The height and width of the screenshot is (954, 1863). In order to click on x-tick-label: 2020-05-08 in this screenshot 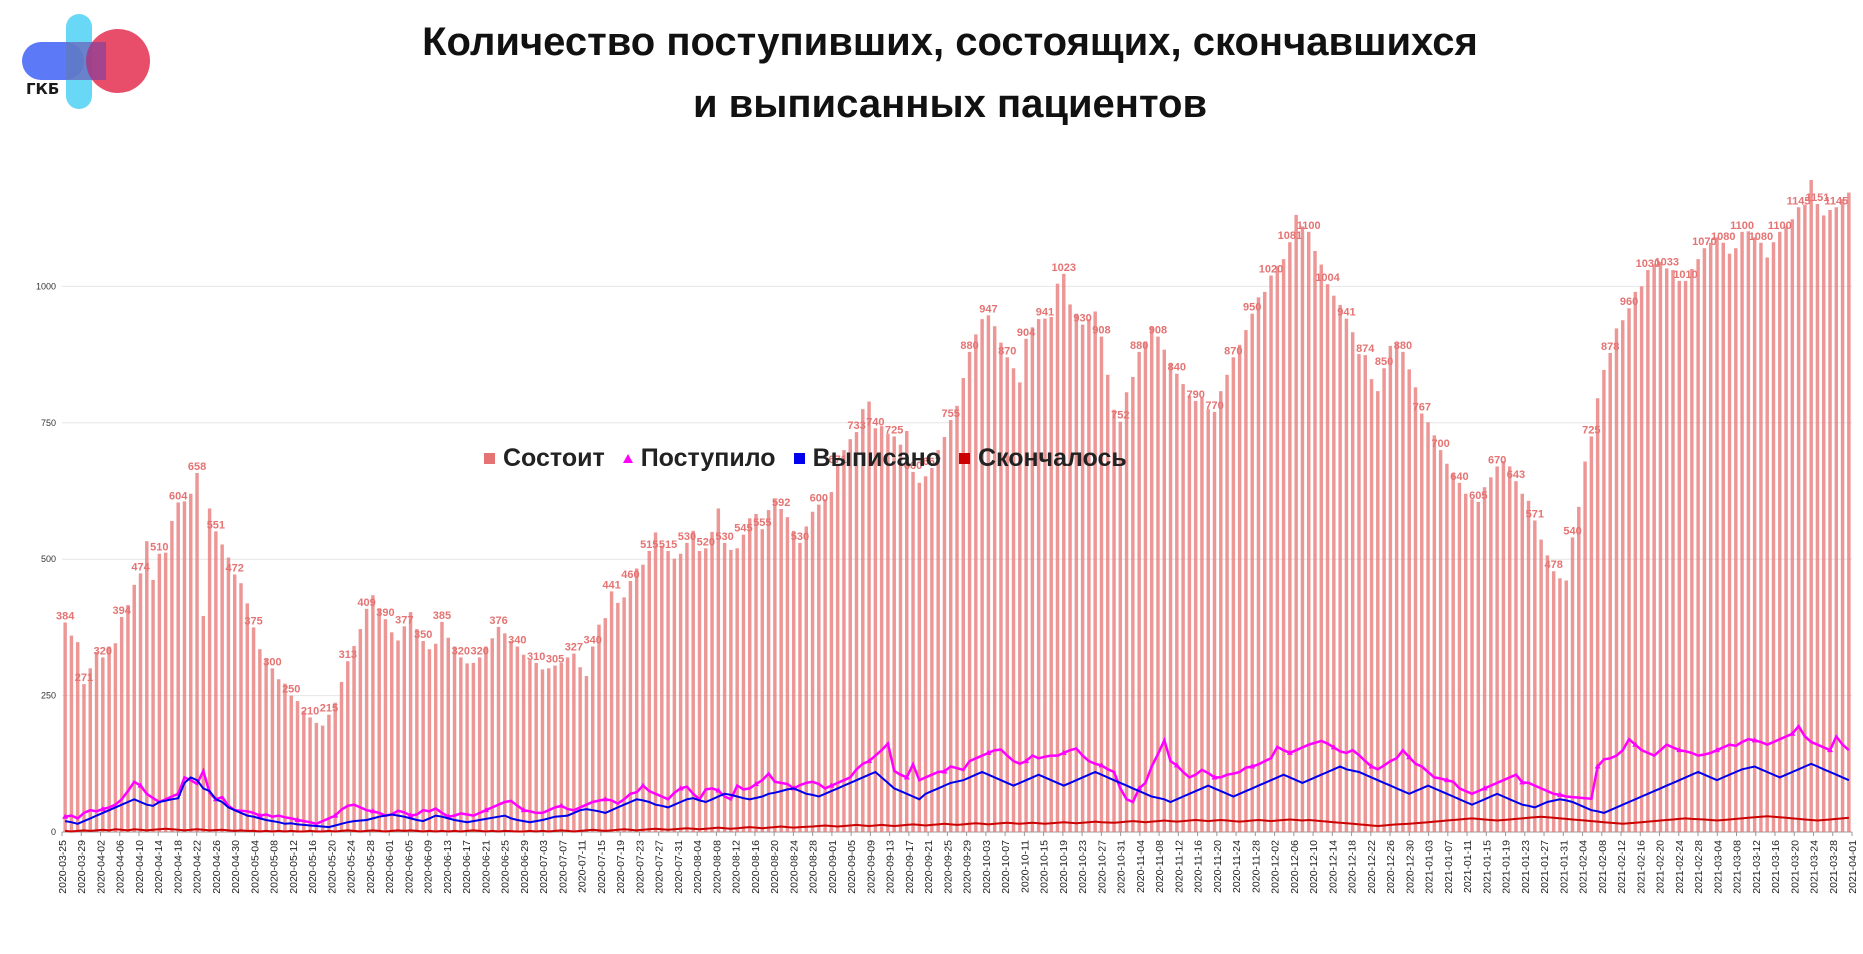, I will do `click(275, 867)`.